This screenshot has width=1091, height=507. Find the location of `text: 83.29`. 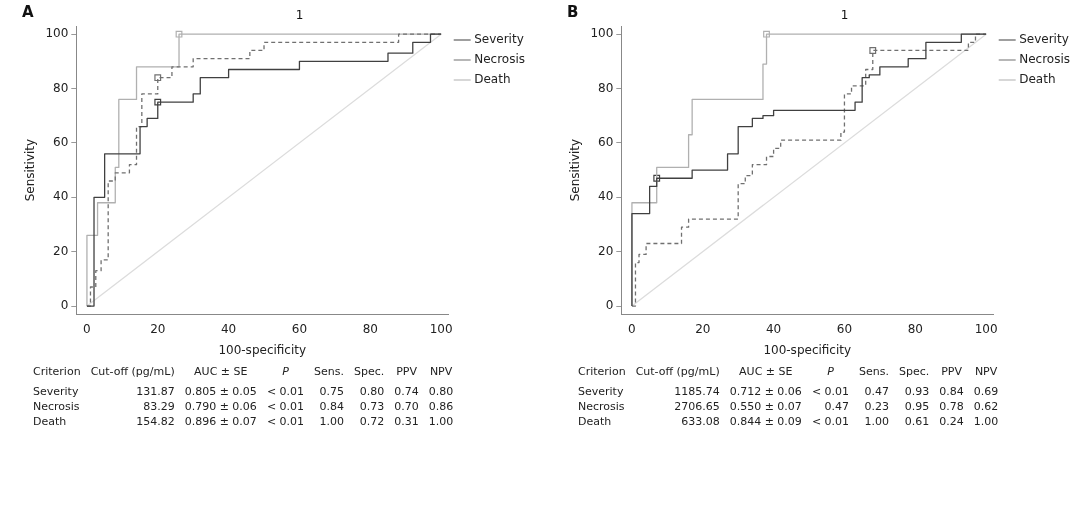

text: 83.29 is located at coordinates (159, 406).